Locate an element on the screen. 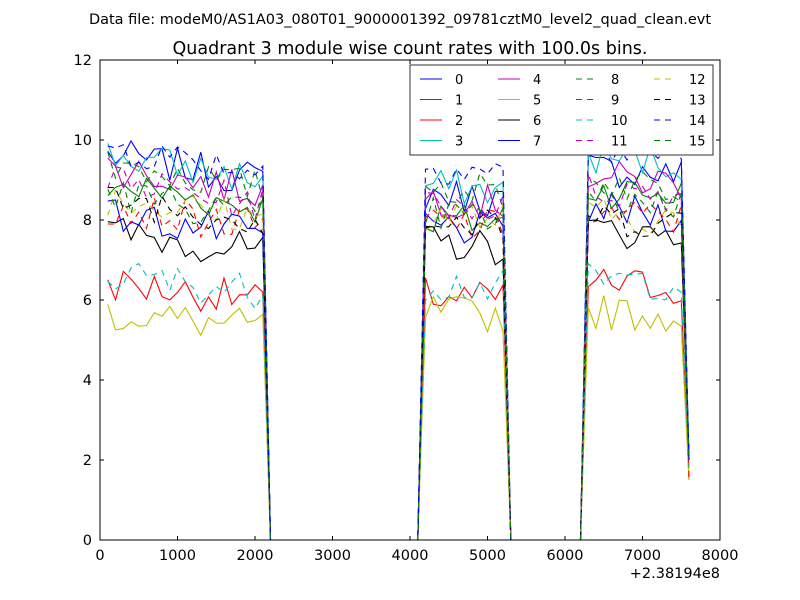 This screenshot has height=600, width=800. y-tick-label: 8 is located at coordinates (87, 221).